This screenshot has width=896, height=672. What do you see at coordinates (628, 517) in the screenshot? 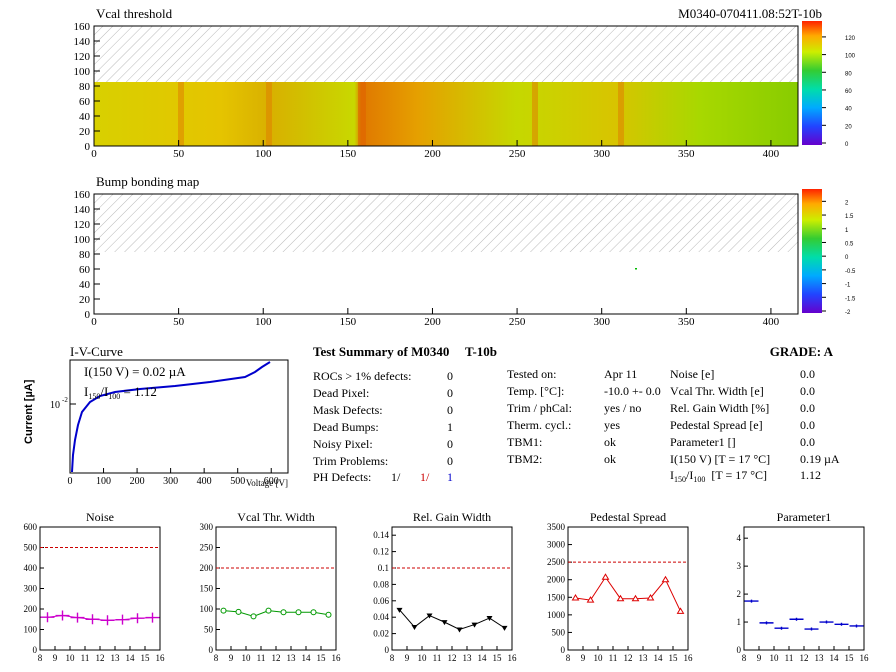
I see `chart-title: Pedestal Spread` at bounding box center [628, 517].